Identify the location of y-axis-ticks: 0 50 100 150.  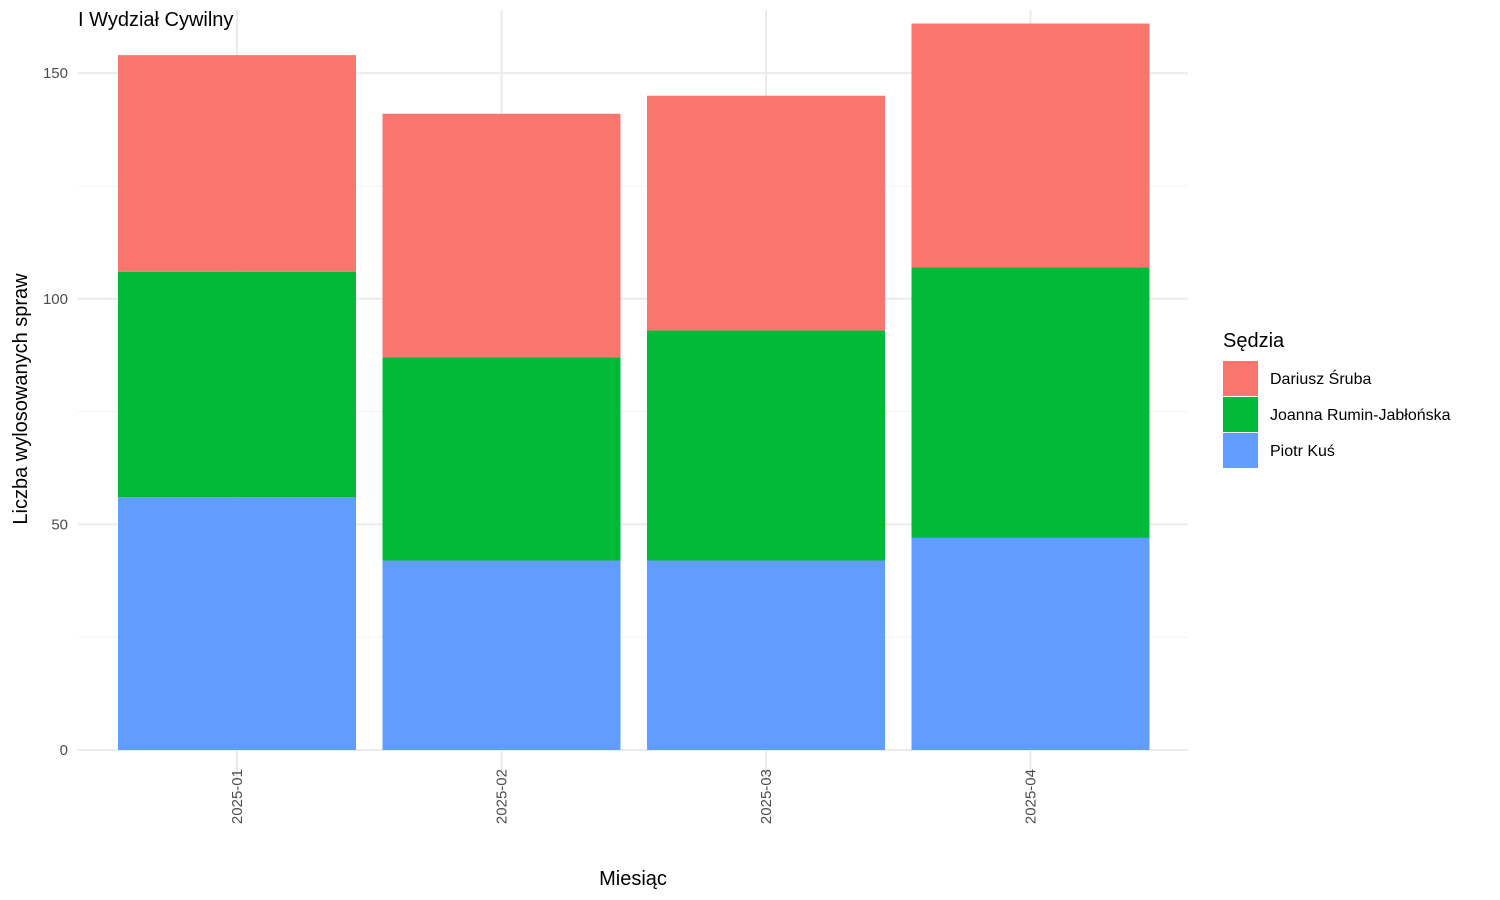
(55, 412).